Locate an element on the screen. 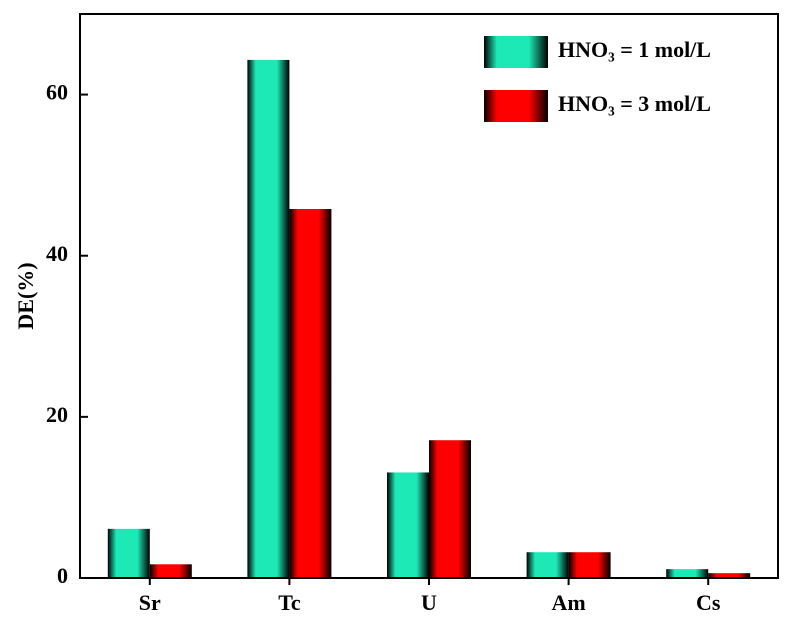  x-tick-label: U is located at coordinates (429, 602).